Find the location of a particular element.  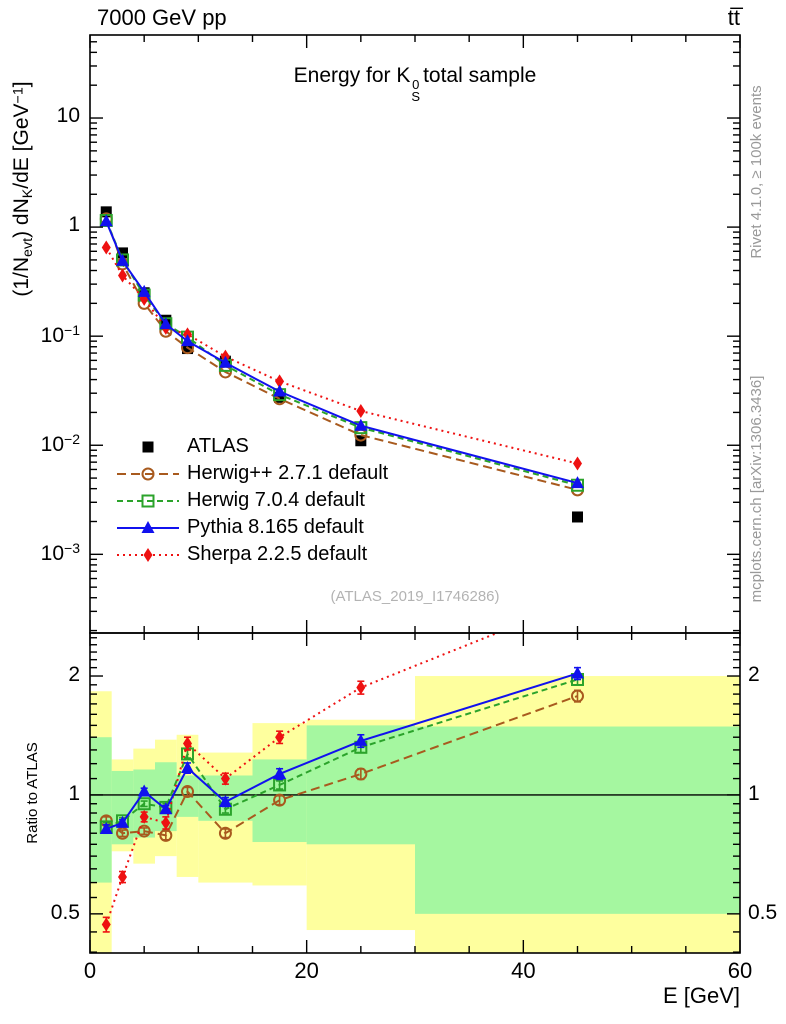

y-tick-label-top: 10⁻¹ is located at coordinates (60, 335).